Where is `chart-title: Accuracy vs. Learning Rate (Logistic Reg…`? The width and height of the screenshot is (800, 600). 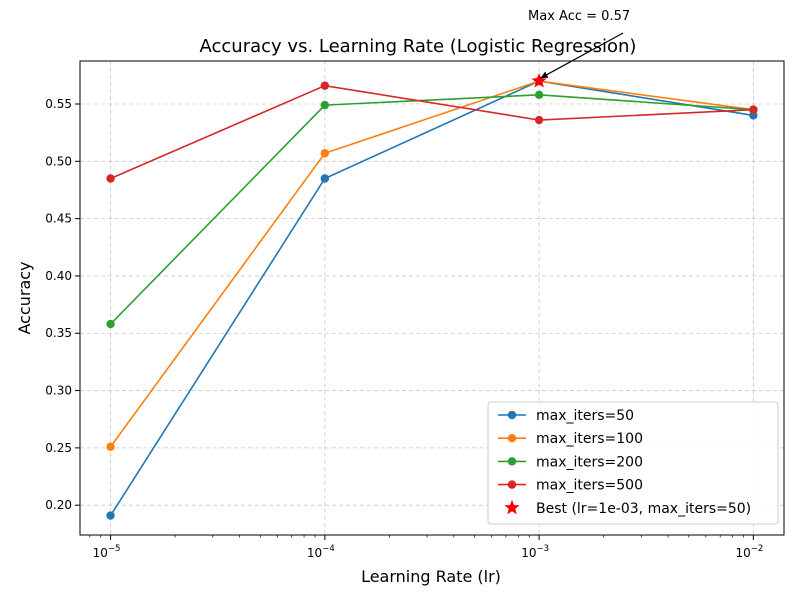
chart-title: Accuracy vs. Learning Rate (Logistic Reg… is located at coordinates (418, 46).